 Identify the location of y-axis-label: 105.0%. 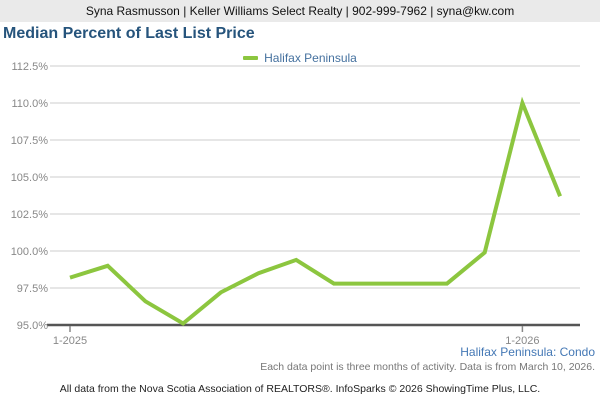
(30, 178).